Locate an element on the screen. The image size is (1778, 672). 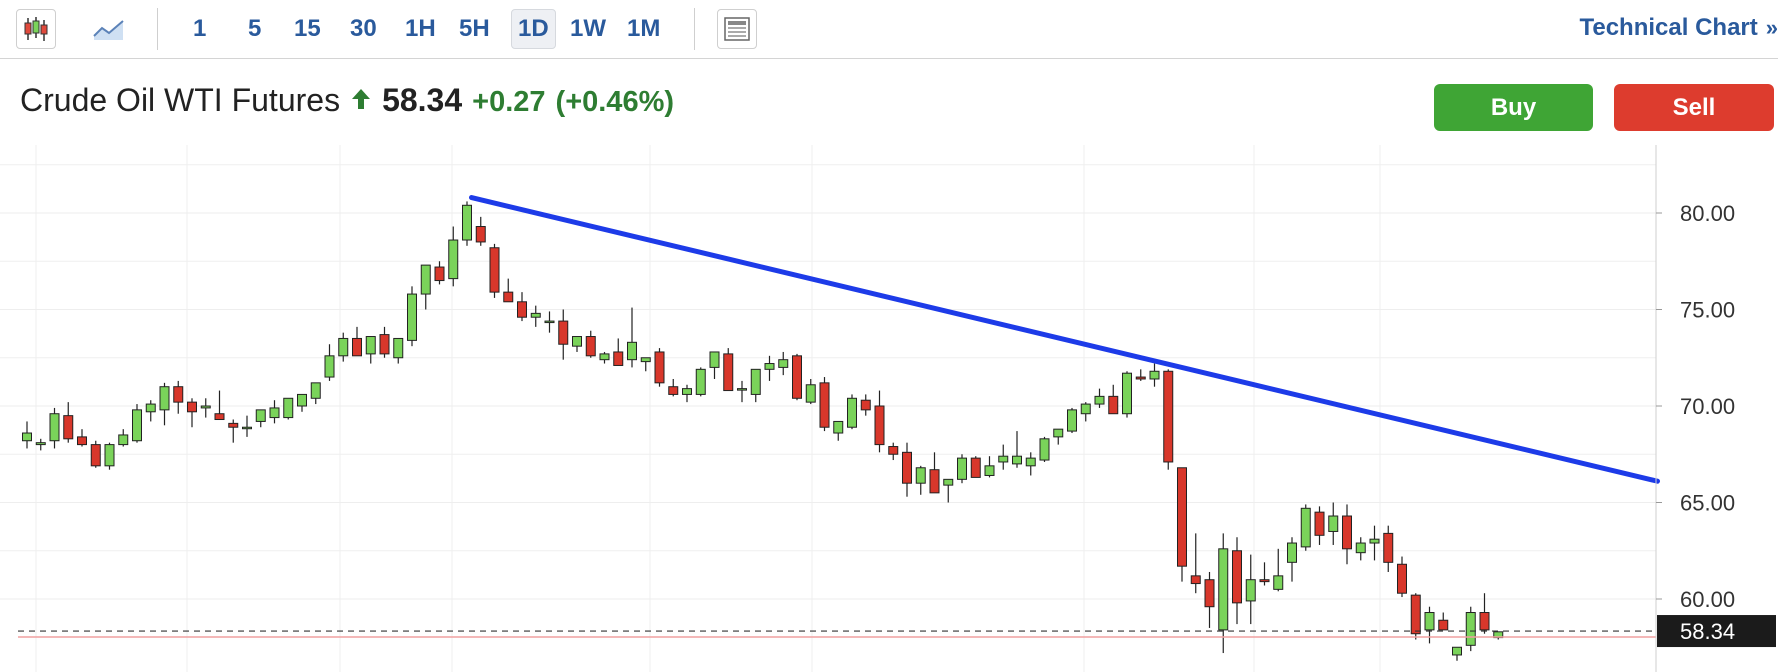
candlestick-chart-button is located at coordinates (36, 29).